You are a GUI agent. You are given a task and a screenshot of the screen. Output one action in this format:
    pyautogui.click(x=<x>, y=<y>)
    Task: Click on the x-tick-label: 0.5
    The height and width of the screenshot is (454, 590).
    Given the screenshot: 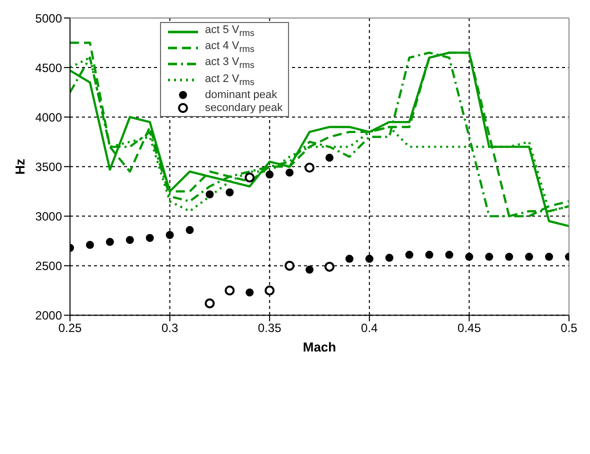 What is the action you would take?
    pyautogui.click(x=569, y=327)
    